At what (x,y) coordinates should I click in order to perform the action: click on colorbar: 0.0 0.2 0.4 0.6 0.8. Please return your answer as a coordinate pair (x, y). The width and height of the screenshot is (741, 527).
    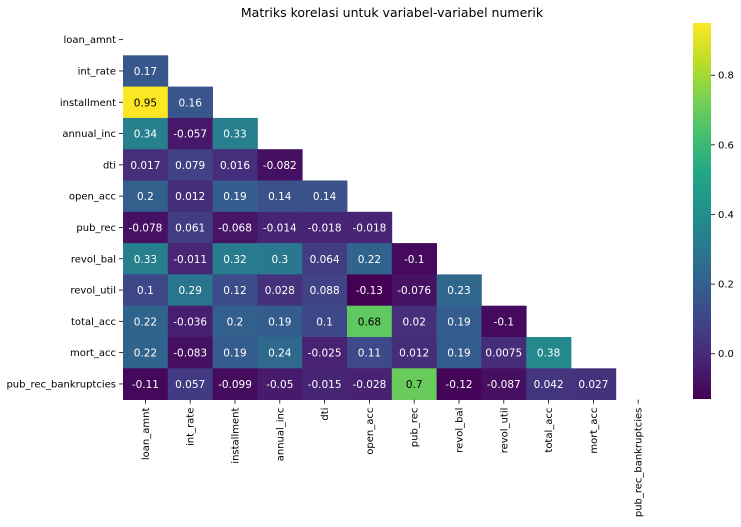
    Looking at the image, I should click on (713, 211).